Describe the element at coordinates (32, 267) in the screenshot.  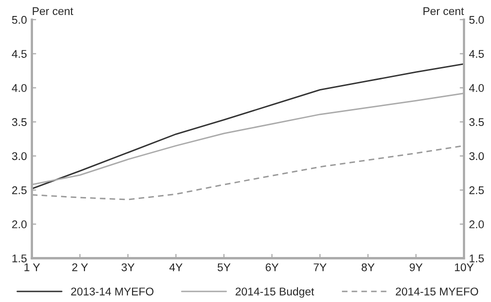
I see `x-tick-label: 1 Y` at that location.